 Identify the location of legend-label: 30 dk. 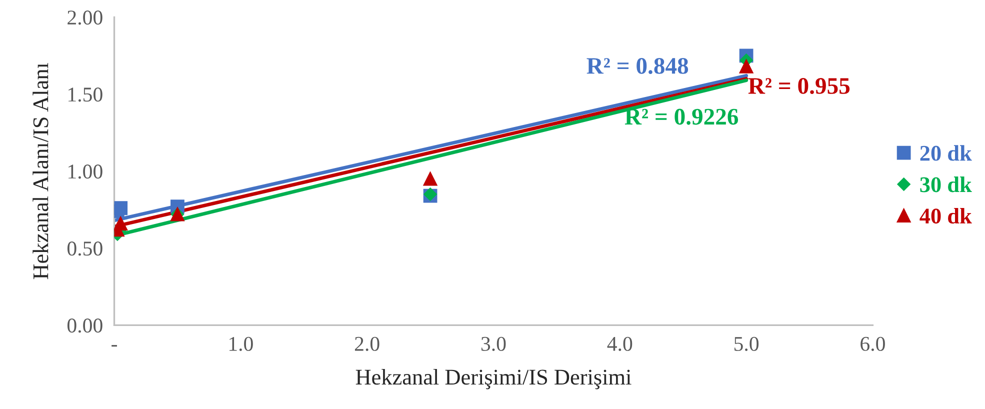
(946, 184).